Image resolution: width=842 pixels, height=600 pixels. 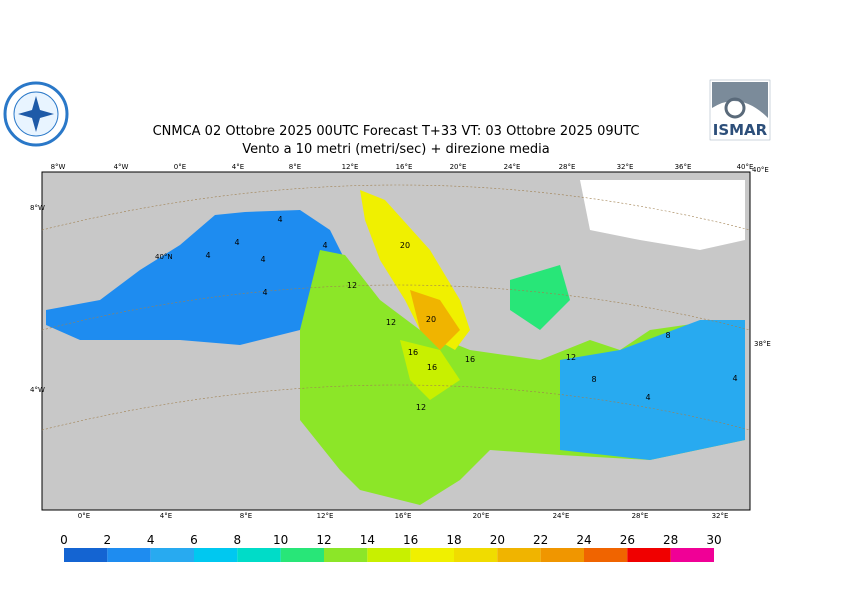 I want to click on top-label: 32°E, so click(x=625, y=167).